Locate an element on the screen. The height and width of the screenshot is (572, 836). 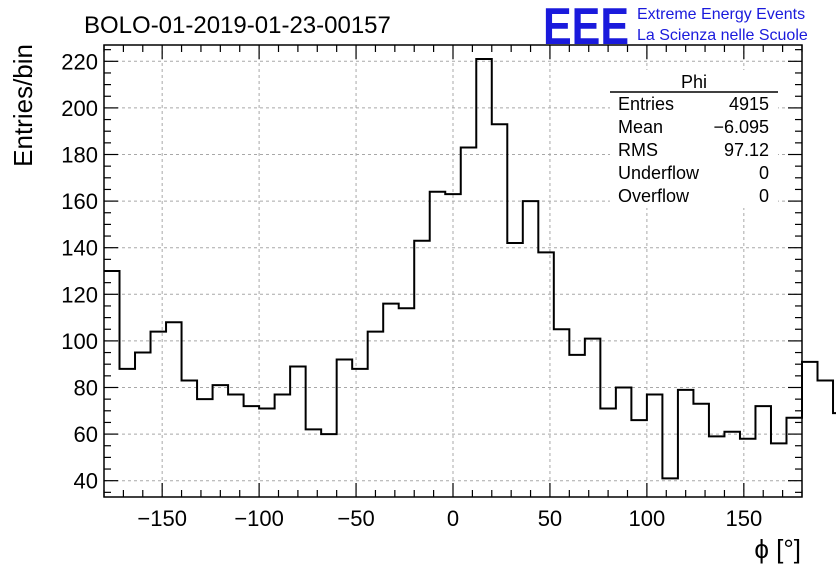
y-tick-label: 120 is located at coordinates (79, 294).